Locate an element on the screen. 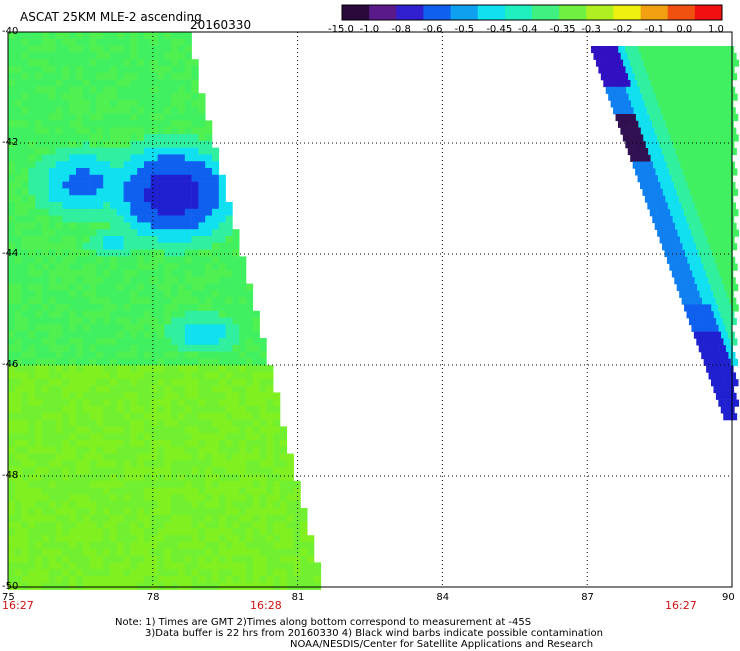 Image resolution: width=740 pixels, height=651 pixels. lat-label: -48 is located at coordinates (10, 475).